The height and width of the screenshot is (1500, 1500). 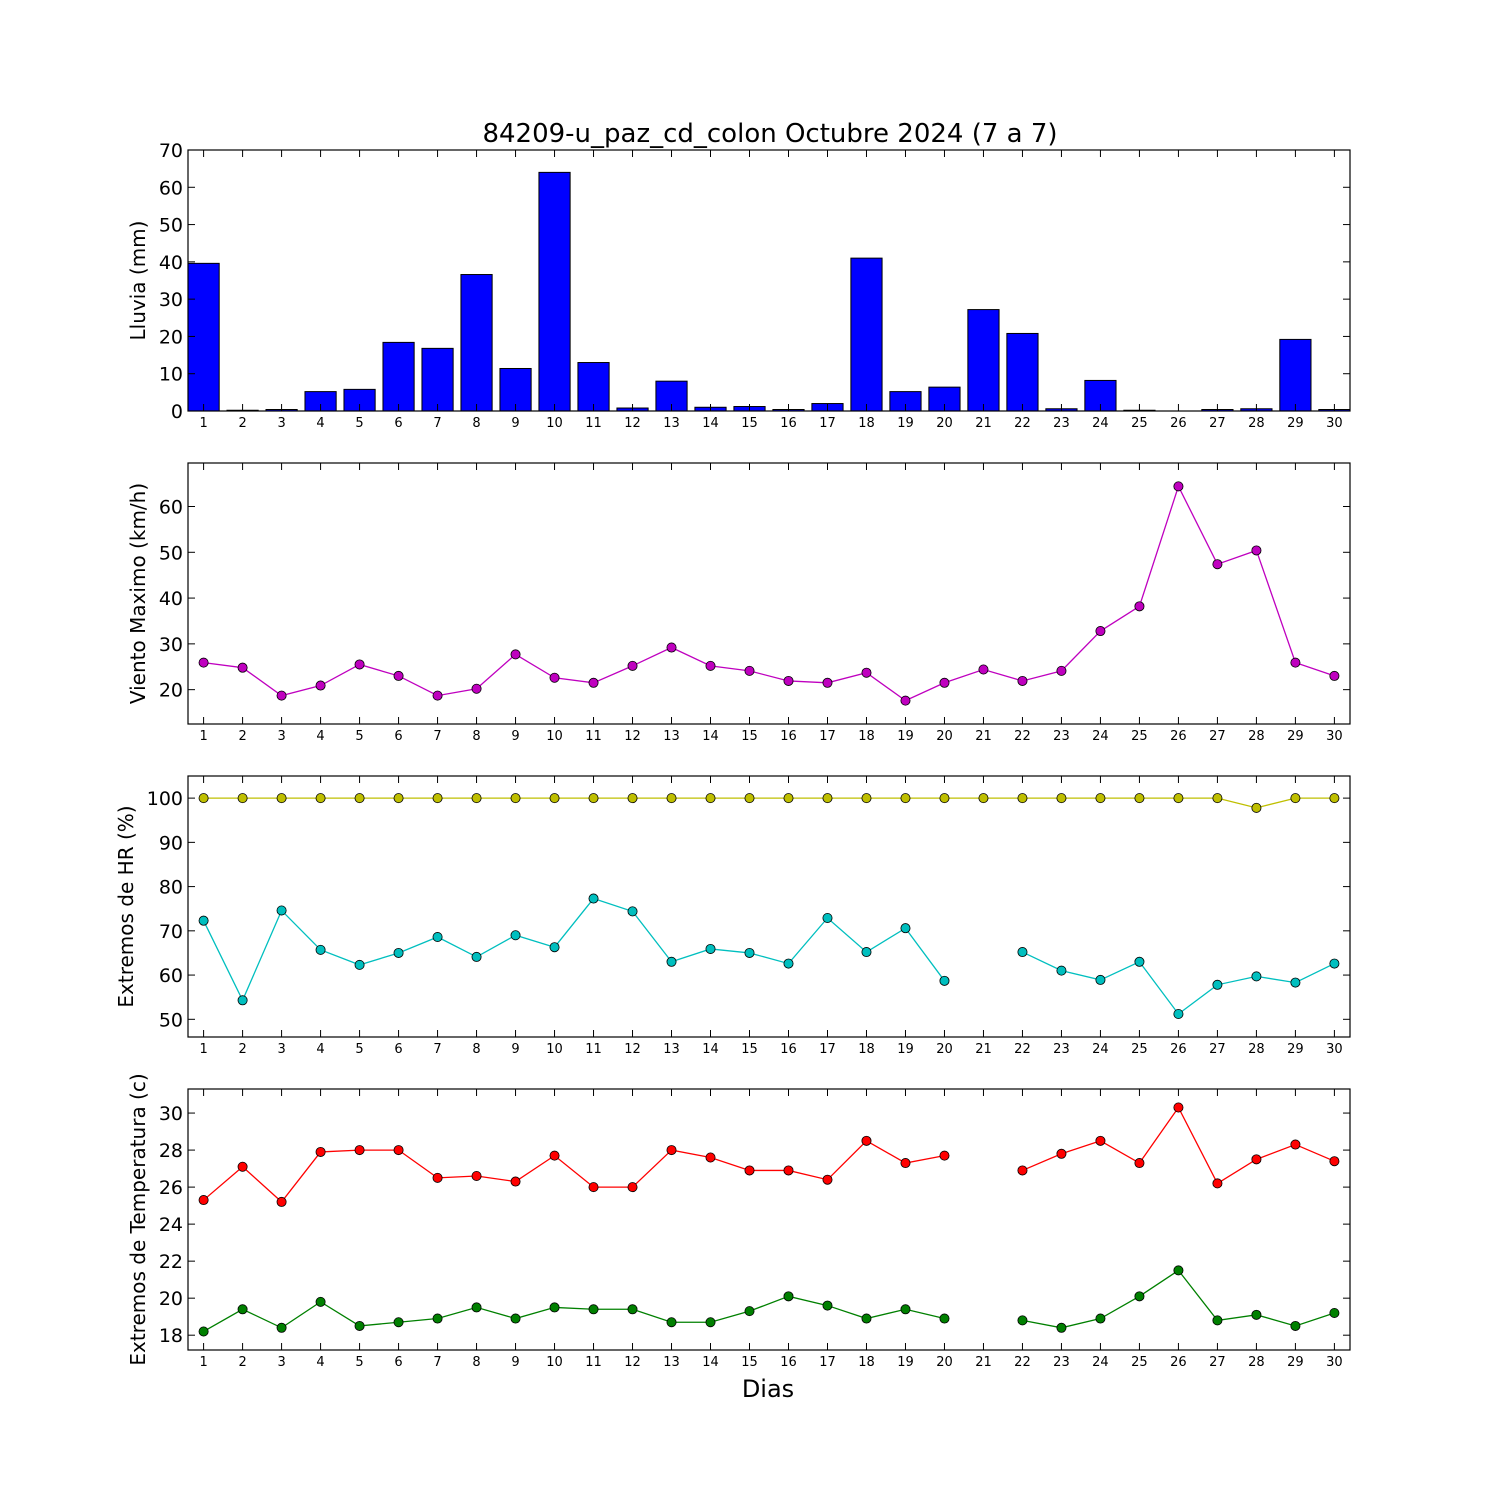 What do you see at coordinates (905, 1049) in the screenshot?
I see `x-tick-label: 19` at bounding box center [905, 1049].